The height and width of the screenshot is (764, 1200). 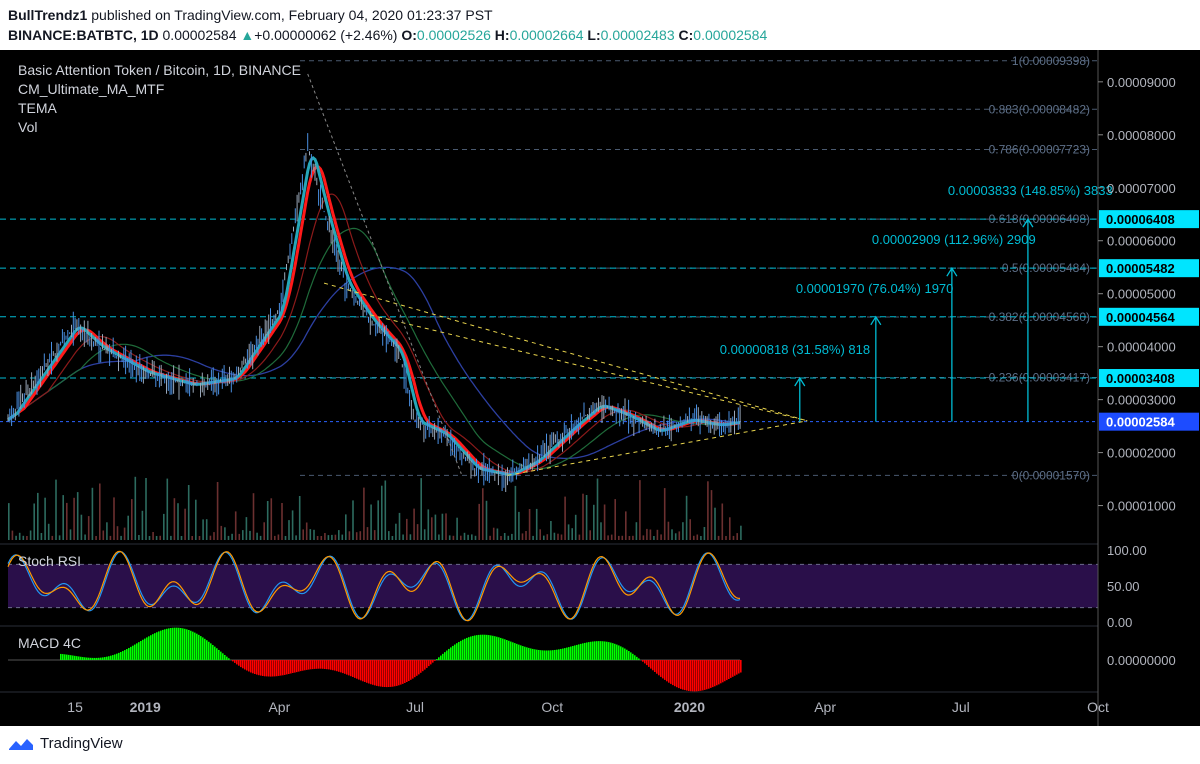 I want to click on macd-title: MACD 4C, so click(x=49, y=643).